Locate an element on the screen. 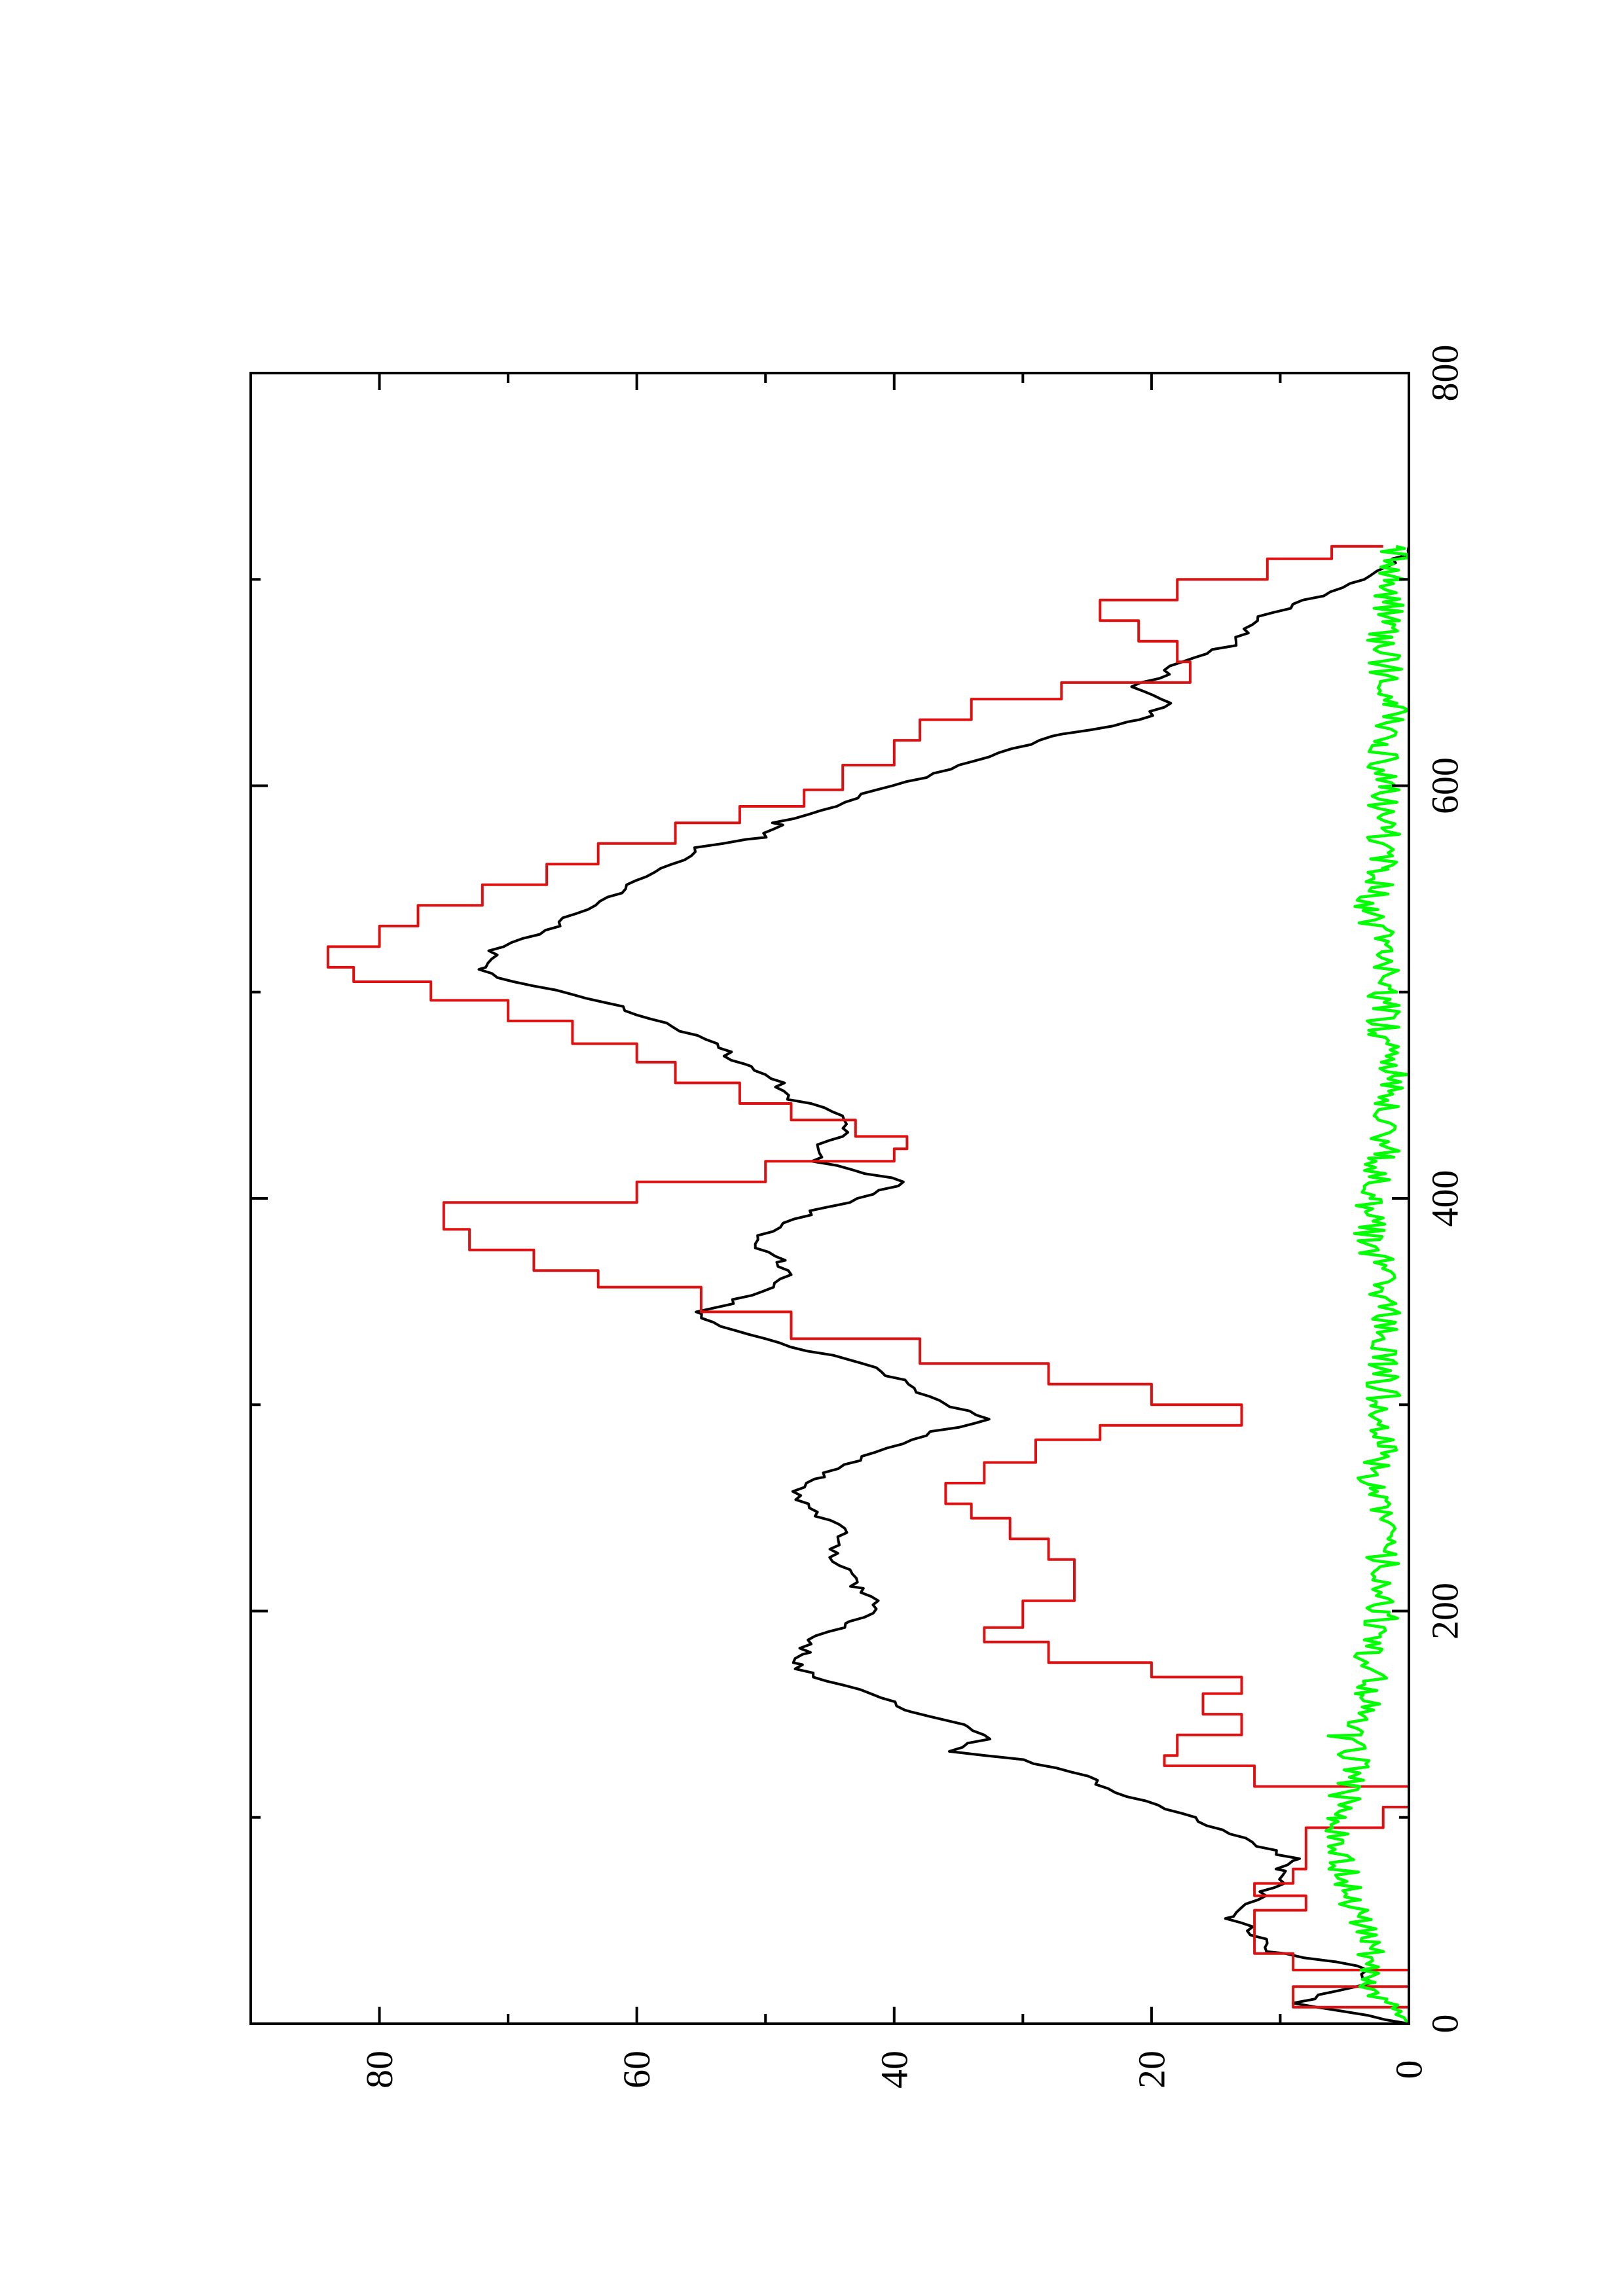  y-tick-label: 20 is located at coordinates (1151, 2070).